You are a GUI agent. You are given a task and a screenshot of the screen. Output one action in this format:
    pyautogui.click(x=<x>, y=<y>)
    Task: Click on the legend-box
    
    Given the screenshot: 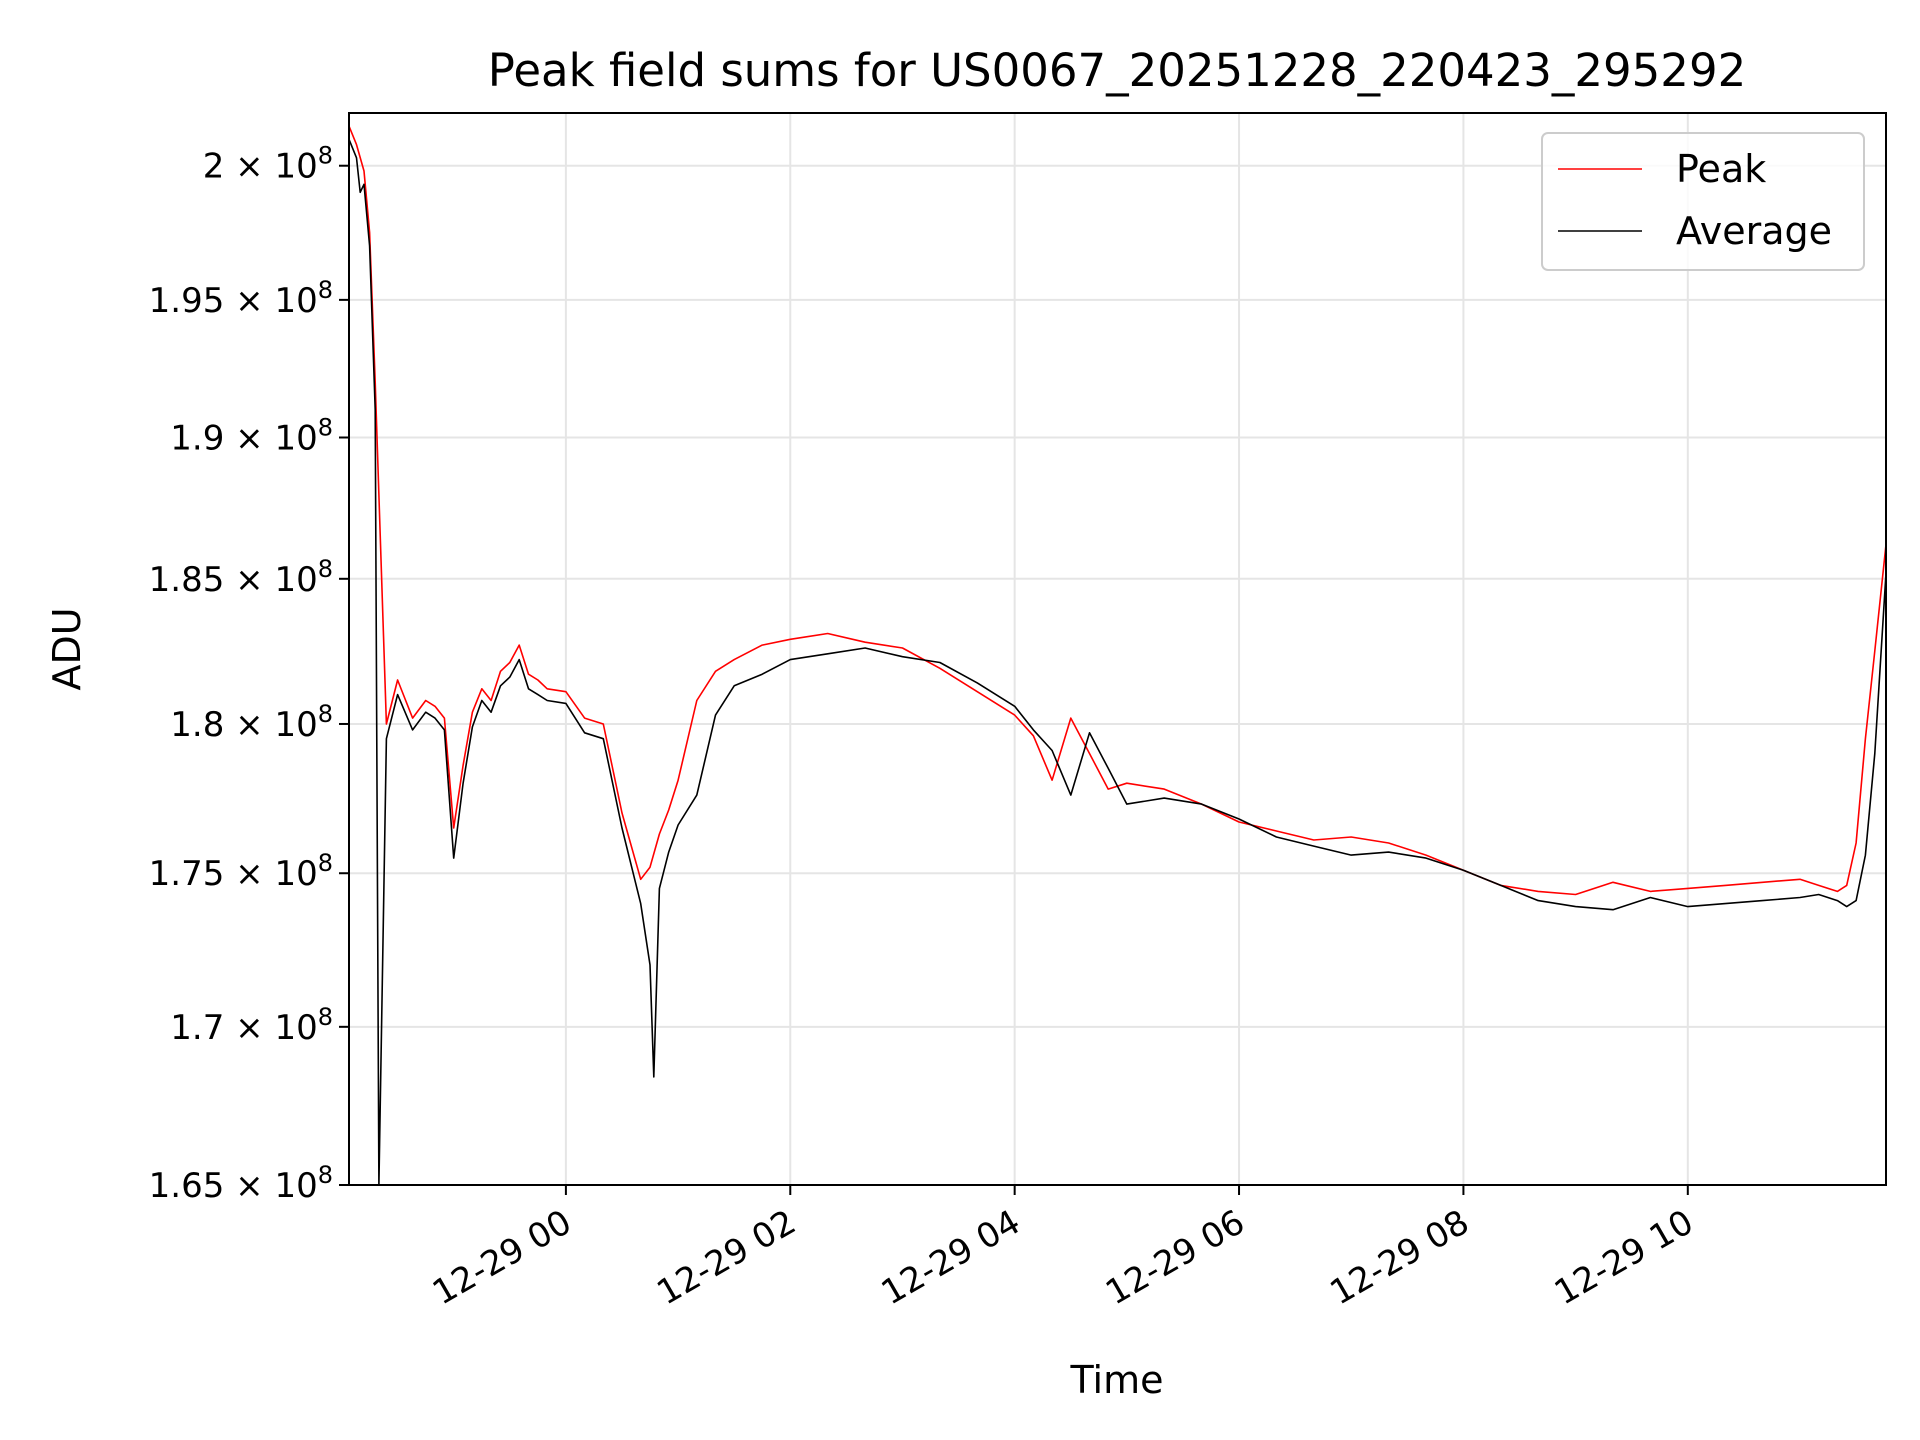 What is the action you would take?
    pyautogui.click(x=1703, y=201)
    